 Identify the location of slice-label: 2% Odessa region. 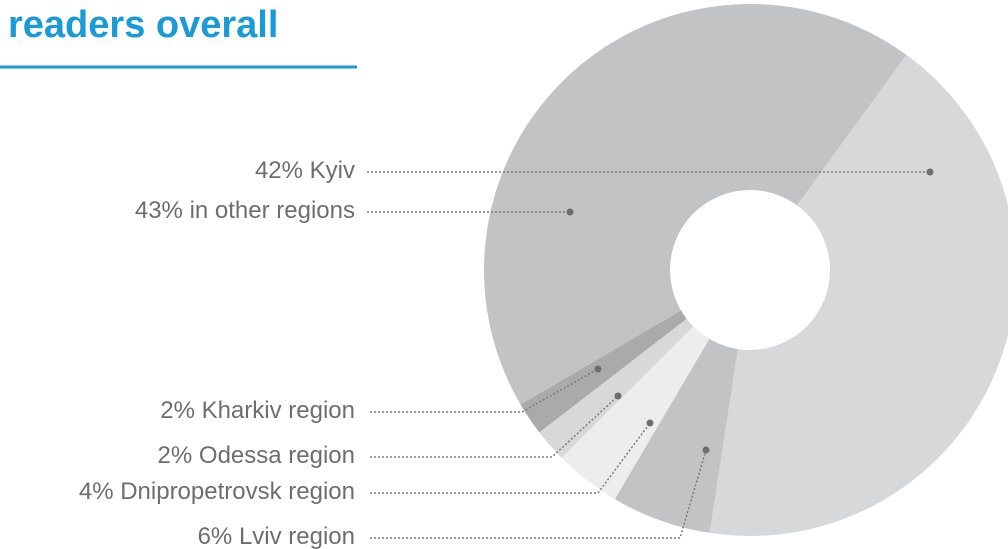
(256, 455).